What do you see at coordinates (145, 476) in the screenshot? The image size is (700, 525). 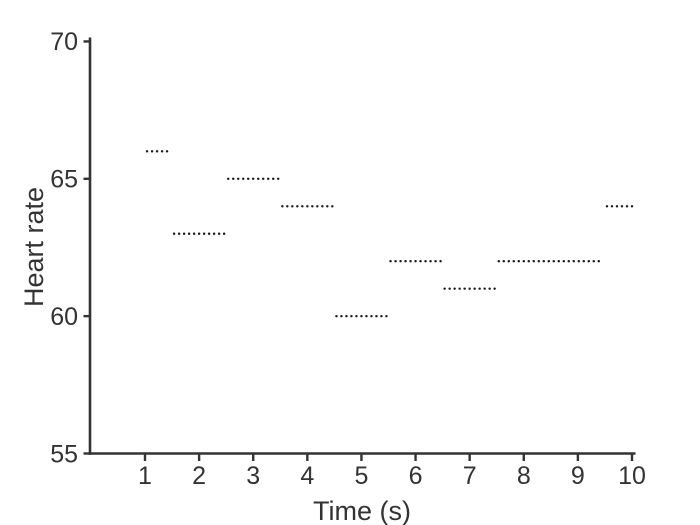 I see `x-tick-label: 1` at bounding box center [145, 476].